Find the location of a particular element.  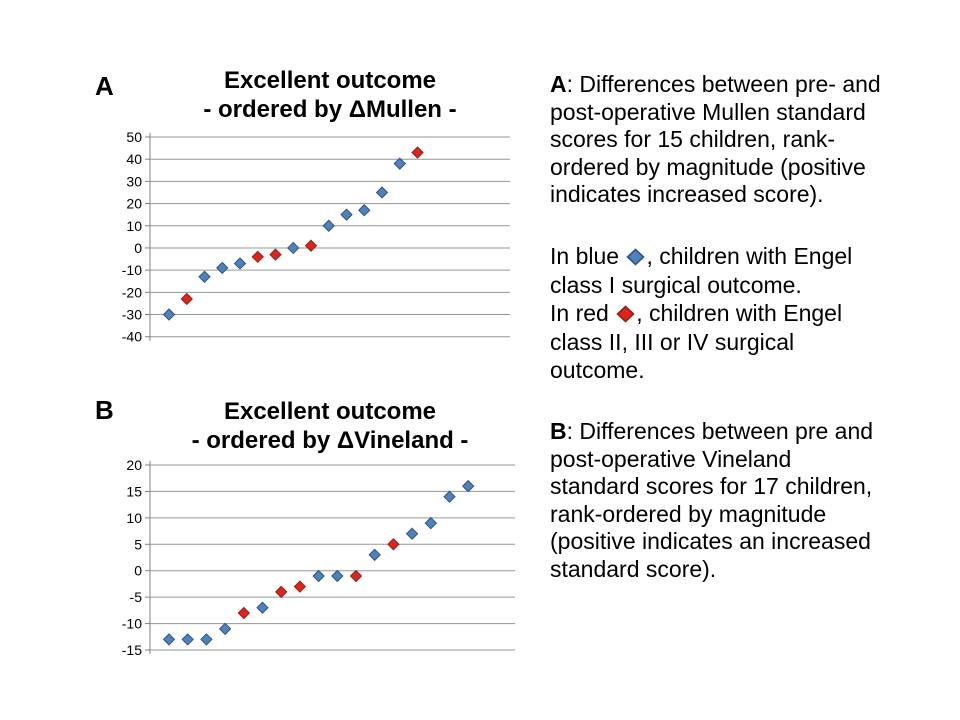

caption-text: rank-ordered by magnitude is located at coordinates (688, 513).